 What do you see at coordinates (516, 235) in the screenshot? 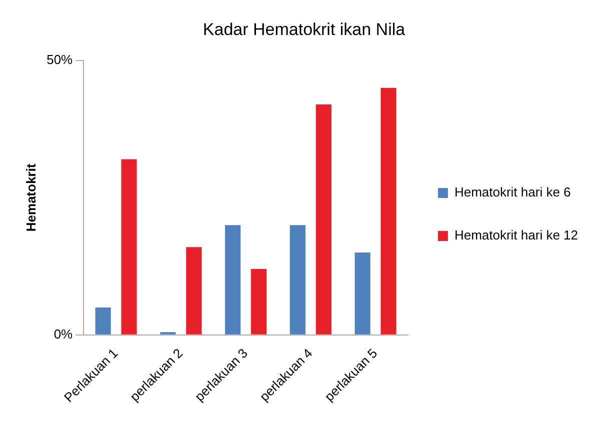
I see `legend-label: Hematokrit hari ke 12` at bounding box center [516, 235].